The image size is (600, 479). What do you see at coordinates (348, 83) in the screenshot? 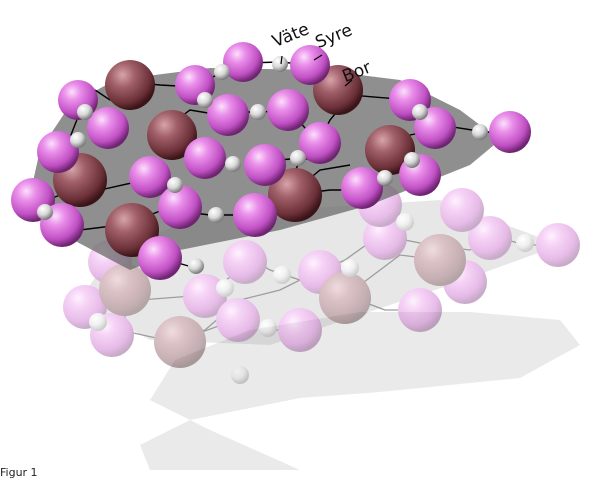
I see `leader-line-bor` at bounding box center [348, 83].